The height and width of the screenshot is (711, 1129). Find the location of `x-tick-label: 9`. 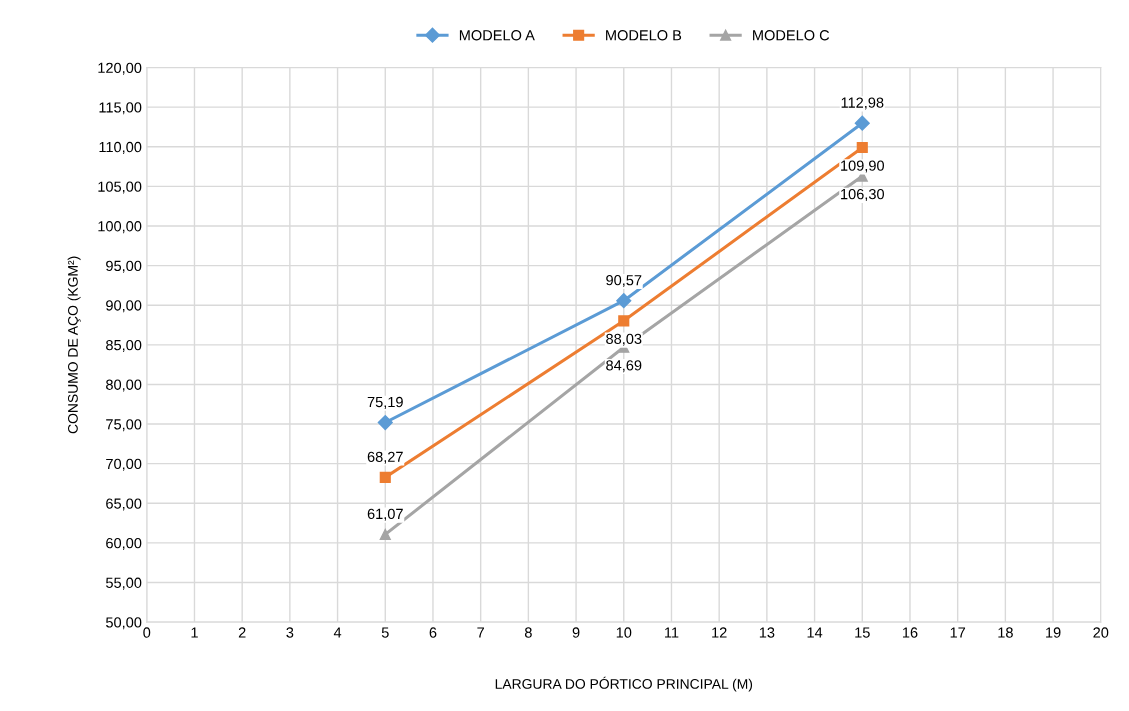

x-tick-label: 9 is located at coordinates (576, 632).